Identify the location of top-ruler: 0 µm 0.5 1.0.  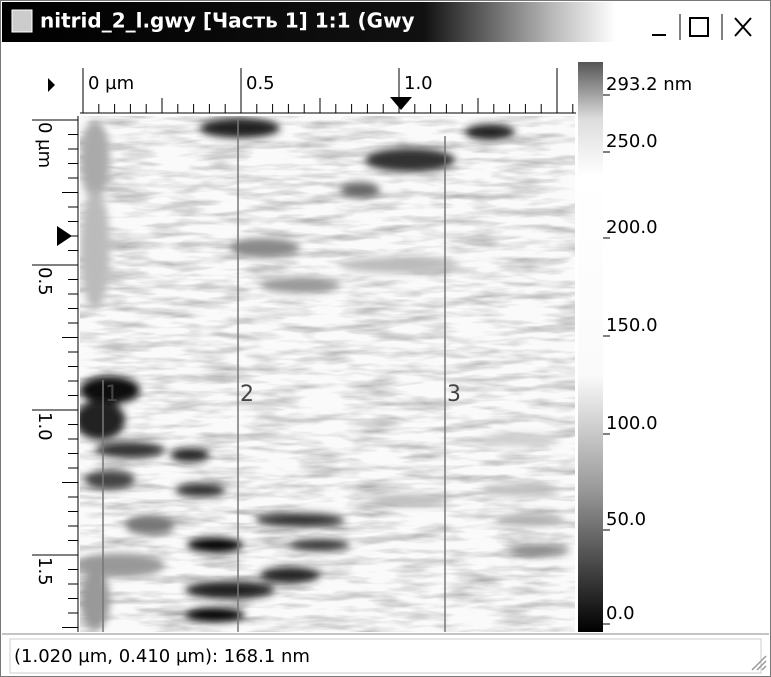
(328, 91).